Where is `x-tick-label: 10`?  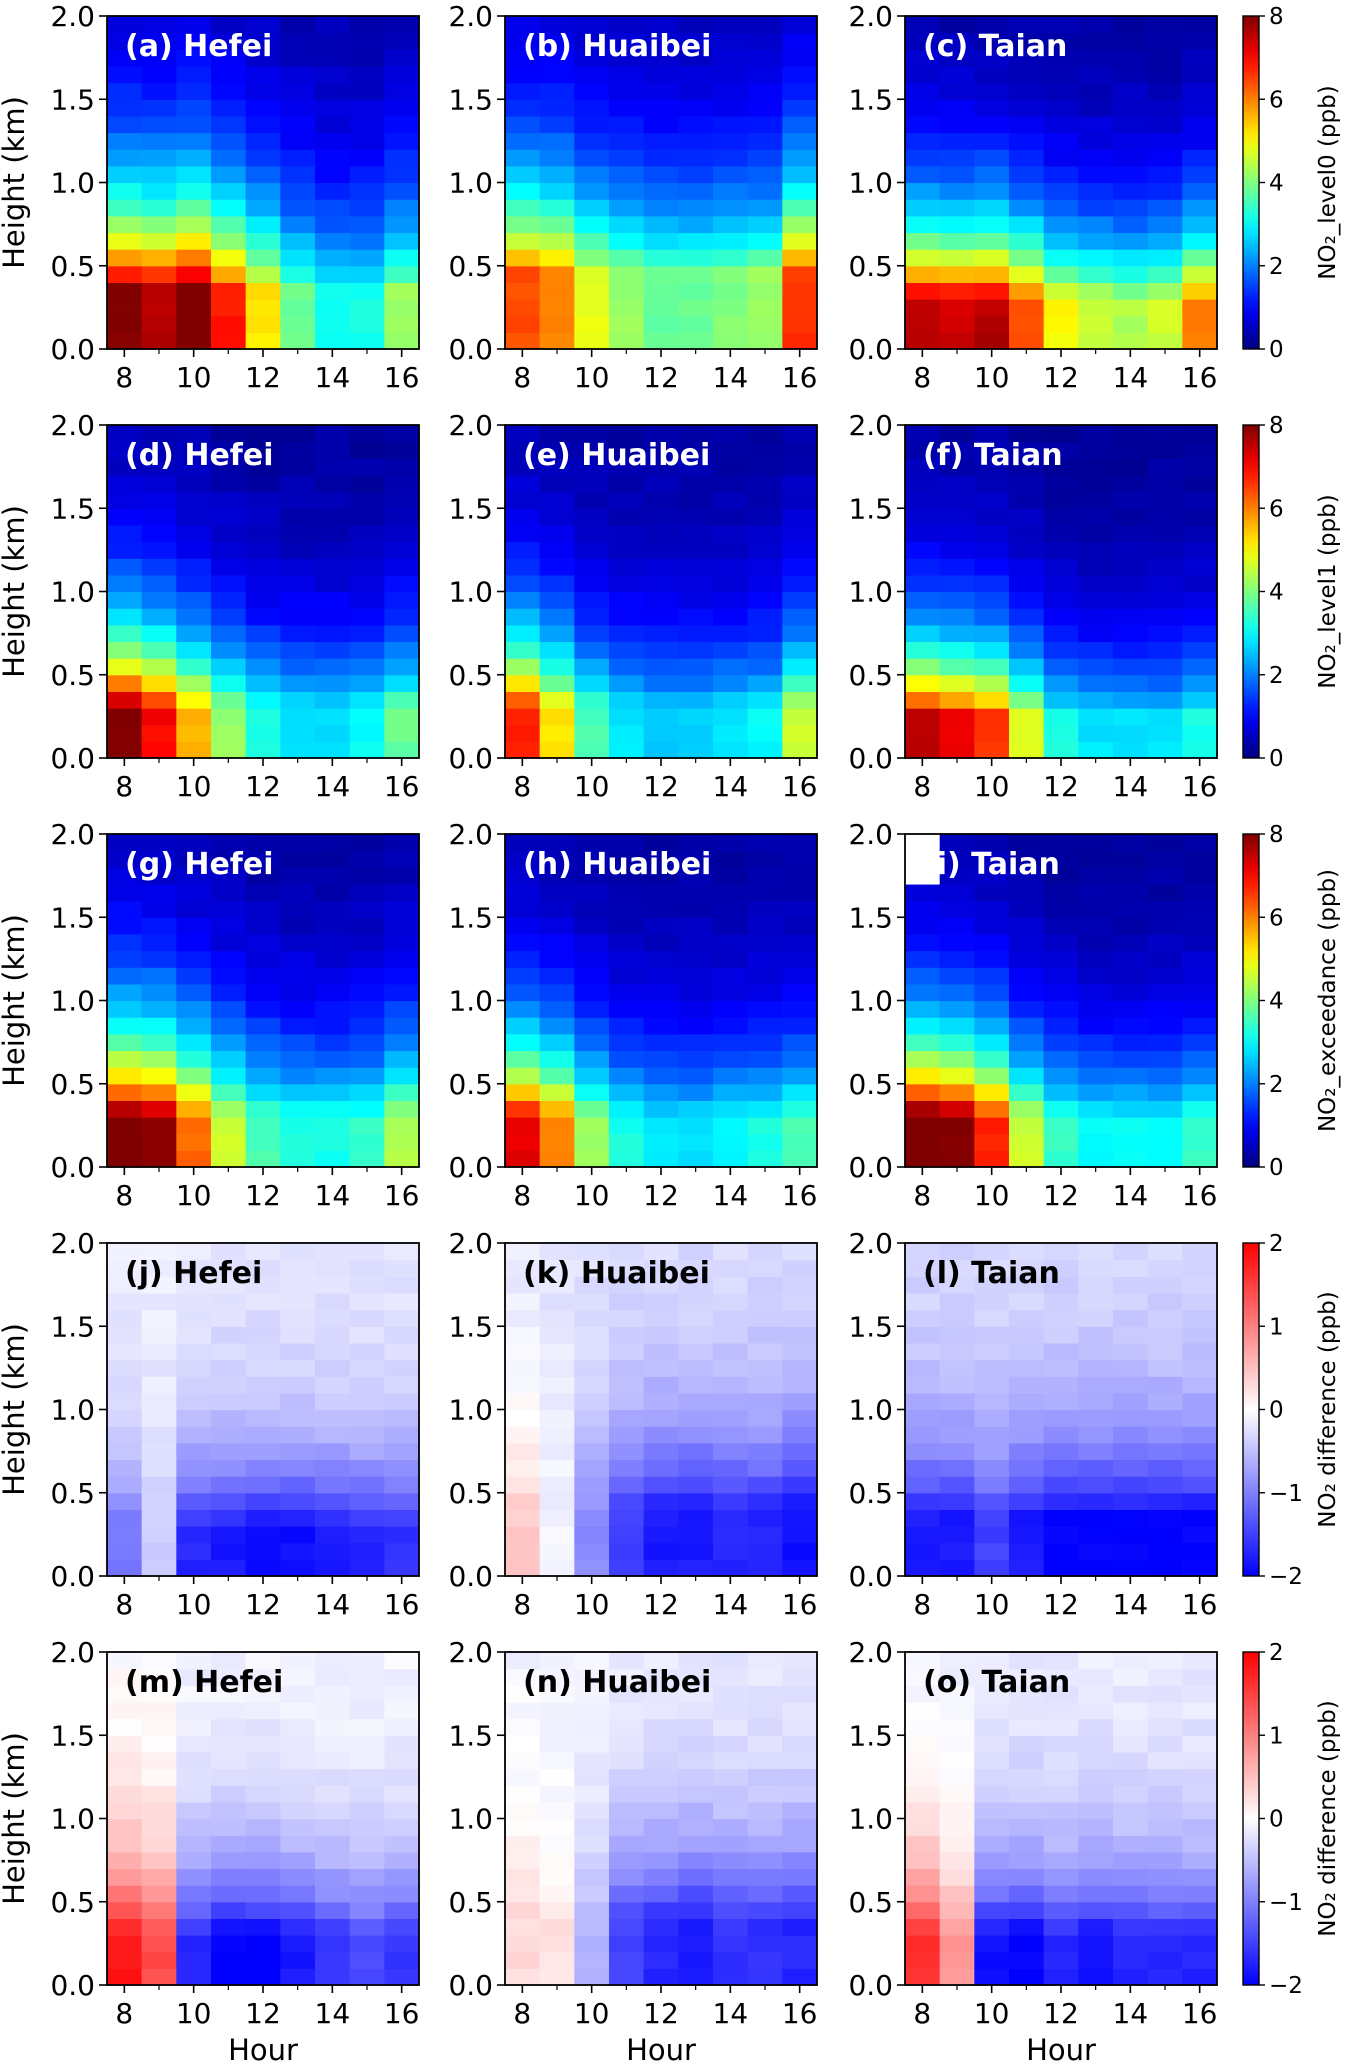 x-tick-label: 10 is located at coordinates (992, 1604).